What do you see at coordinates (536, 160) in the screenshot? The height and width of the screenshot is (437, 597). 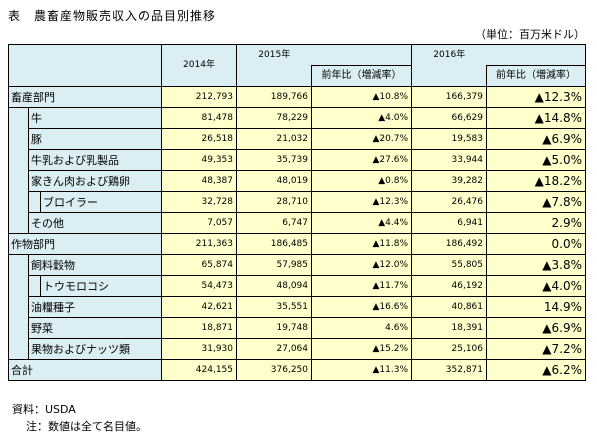 I see `yoy-2016: ▲5.0%` at bounding box center [536, 160].